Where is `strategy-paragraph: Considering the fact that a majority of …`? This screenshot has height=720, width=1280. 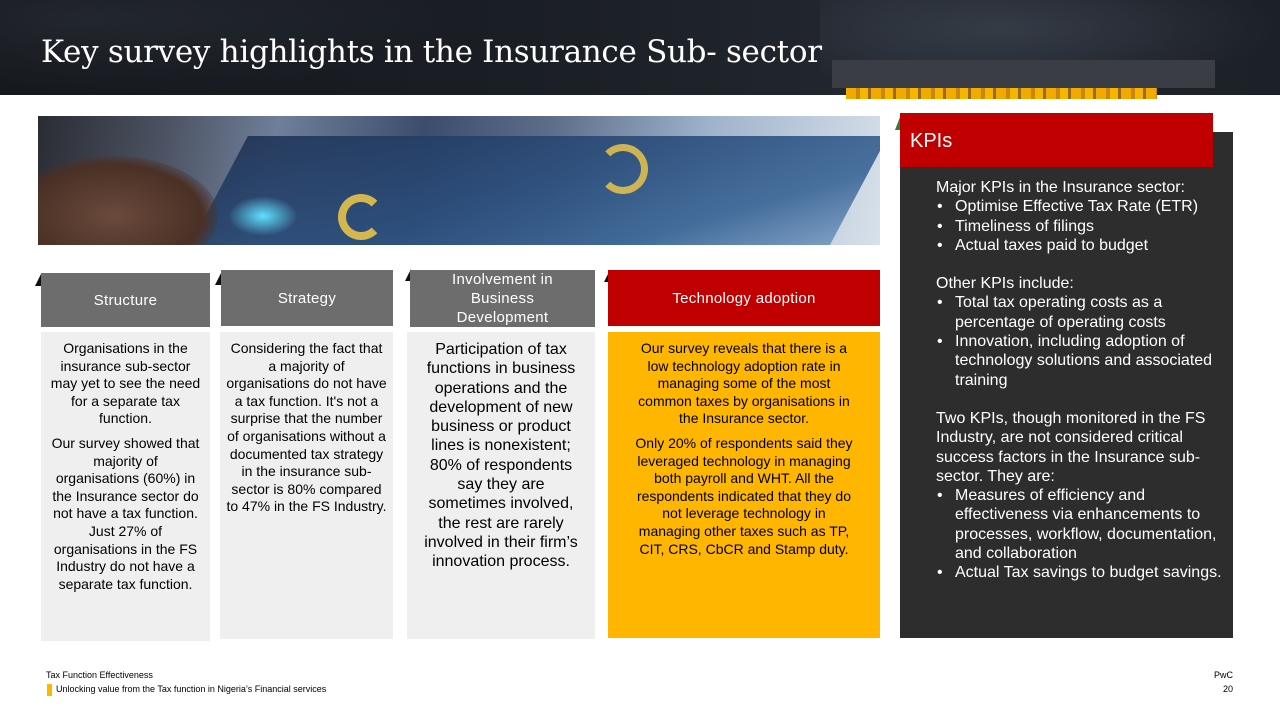
strategy-paragraph: Considering the fact that a majority of … is located at coordinates (306, 427).